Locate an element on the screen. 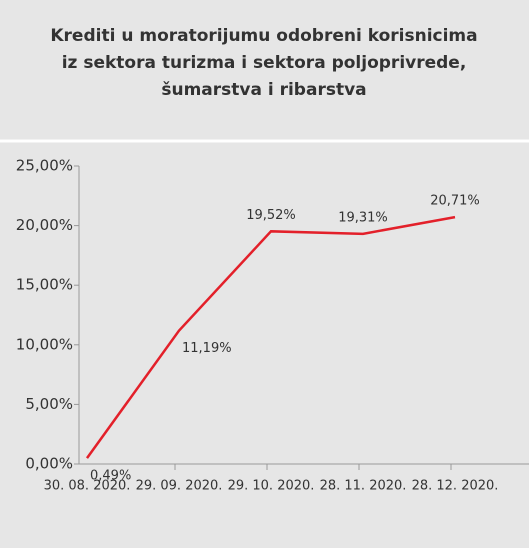  y-tick-label: 25,00% is located at coordinates (44, 166).